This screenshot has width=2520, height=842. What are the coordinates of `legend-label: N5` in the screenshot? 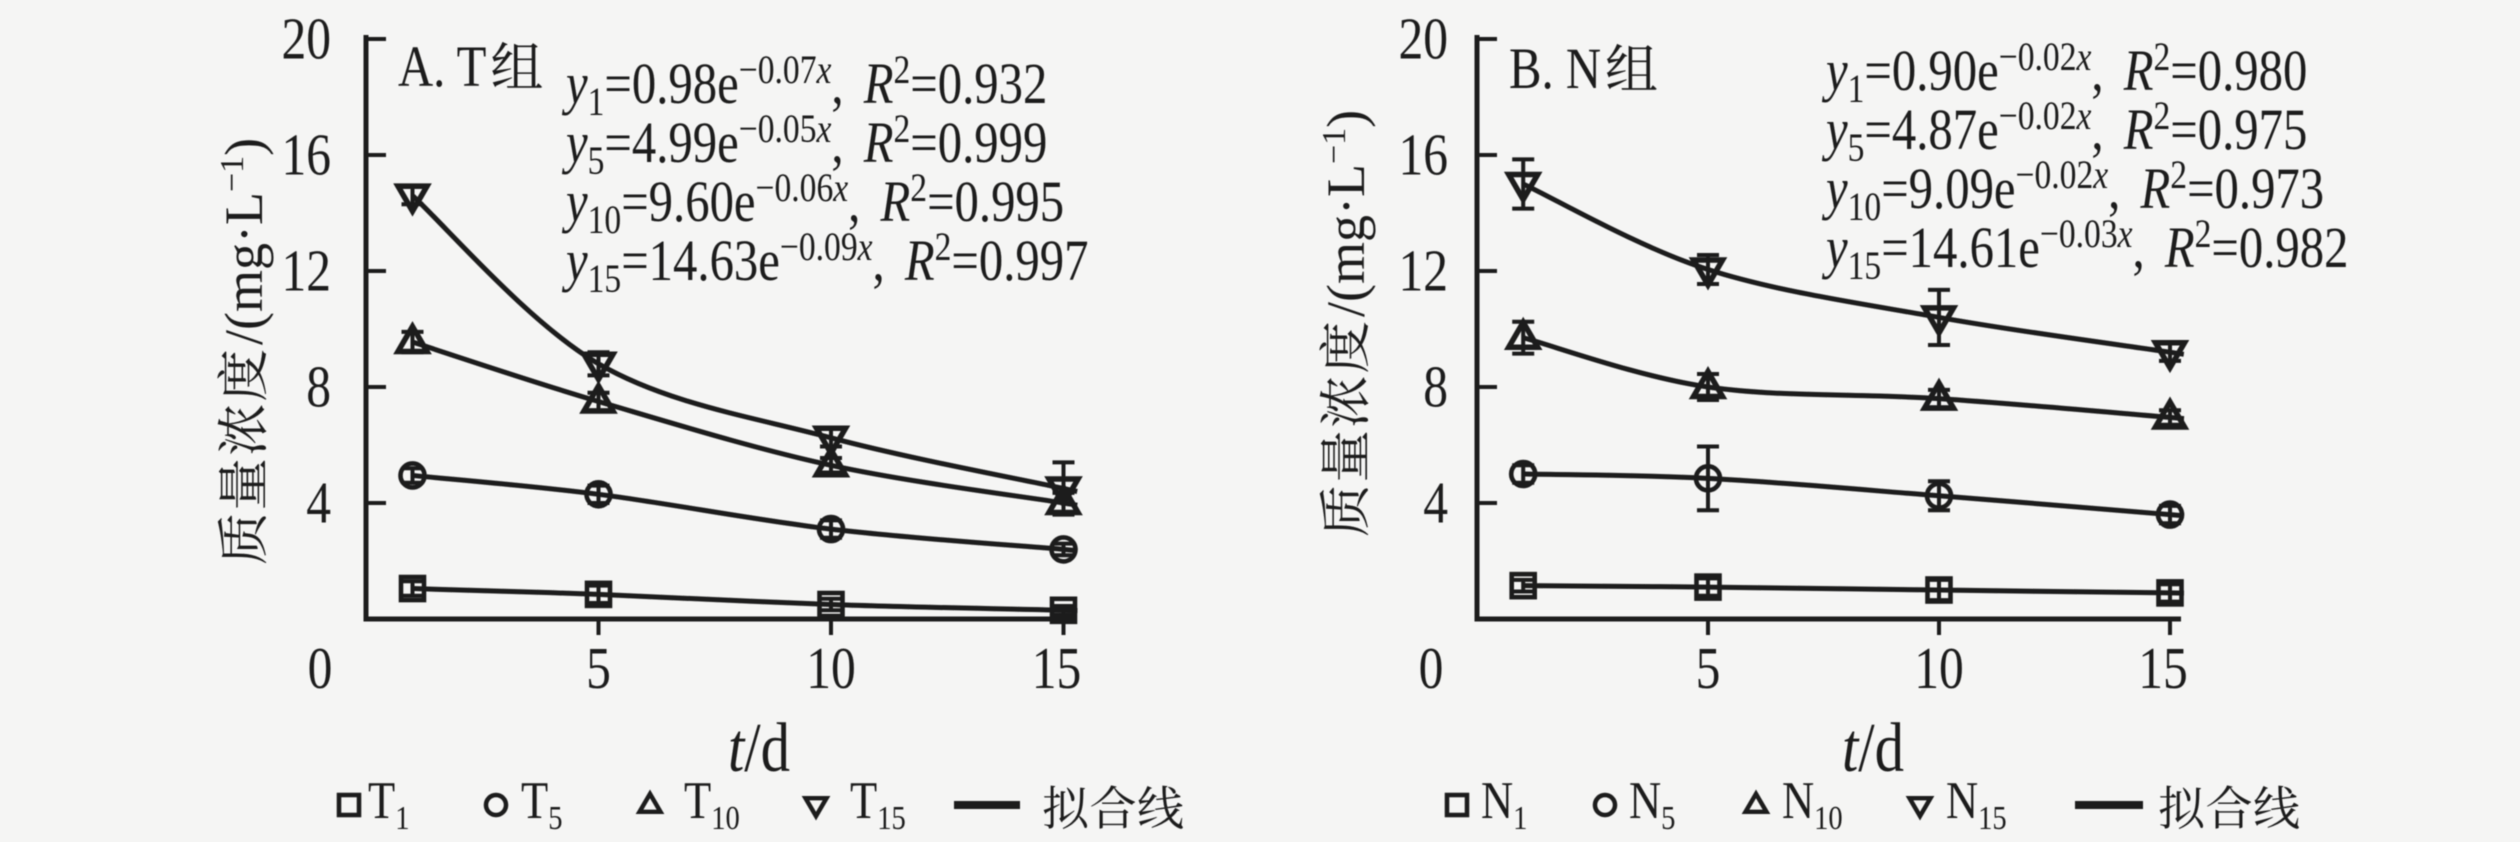 It's located at (1652, 803).